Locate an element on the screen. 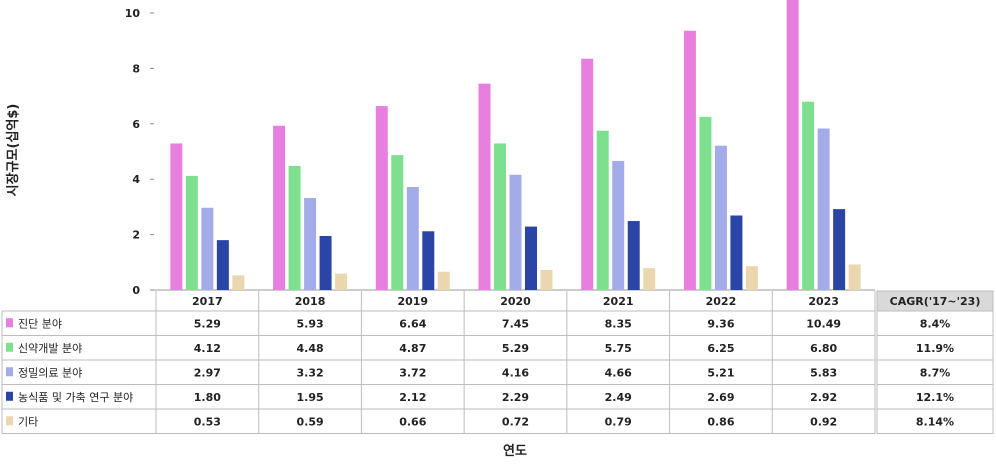 The height and width of the screenshot is (466, 996). data-label: 4.12 is located at coordinates (207, 348).